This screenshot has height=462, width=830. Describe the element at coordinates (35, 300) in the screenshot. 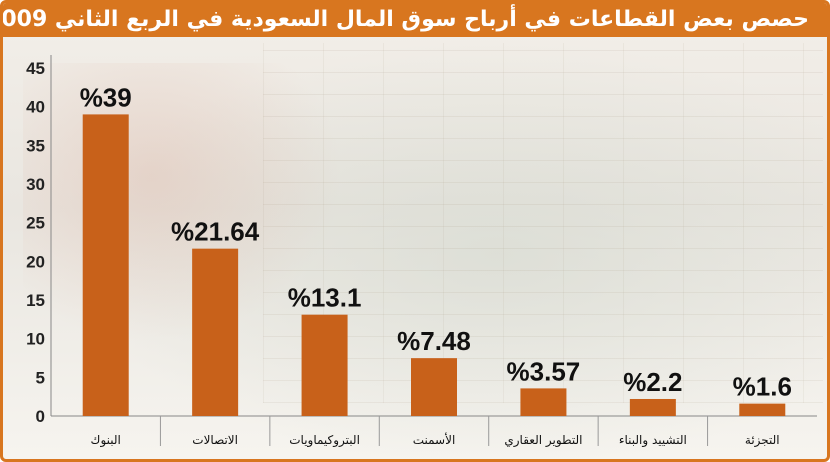

I see `y-tick-label: 15` at that location.